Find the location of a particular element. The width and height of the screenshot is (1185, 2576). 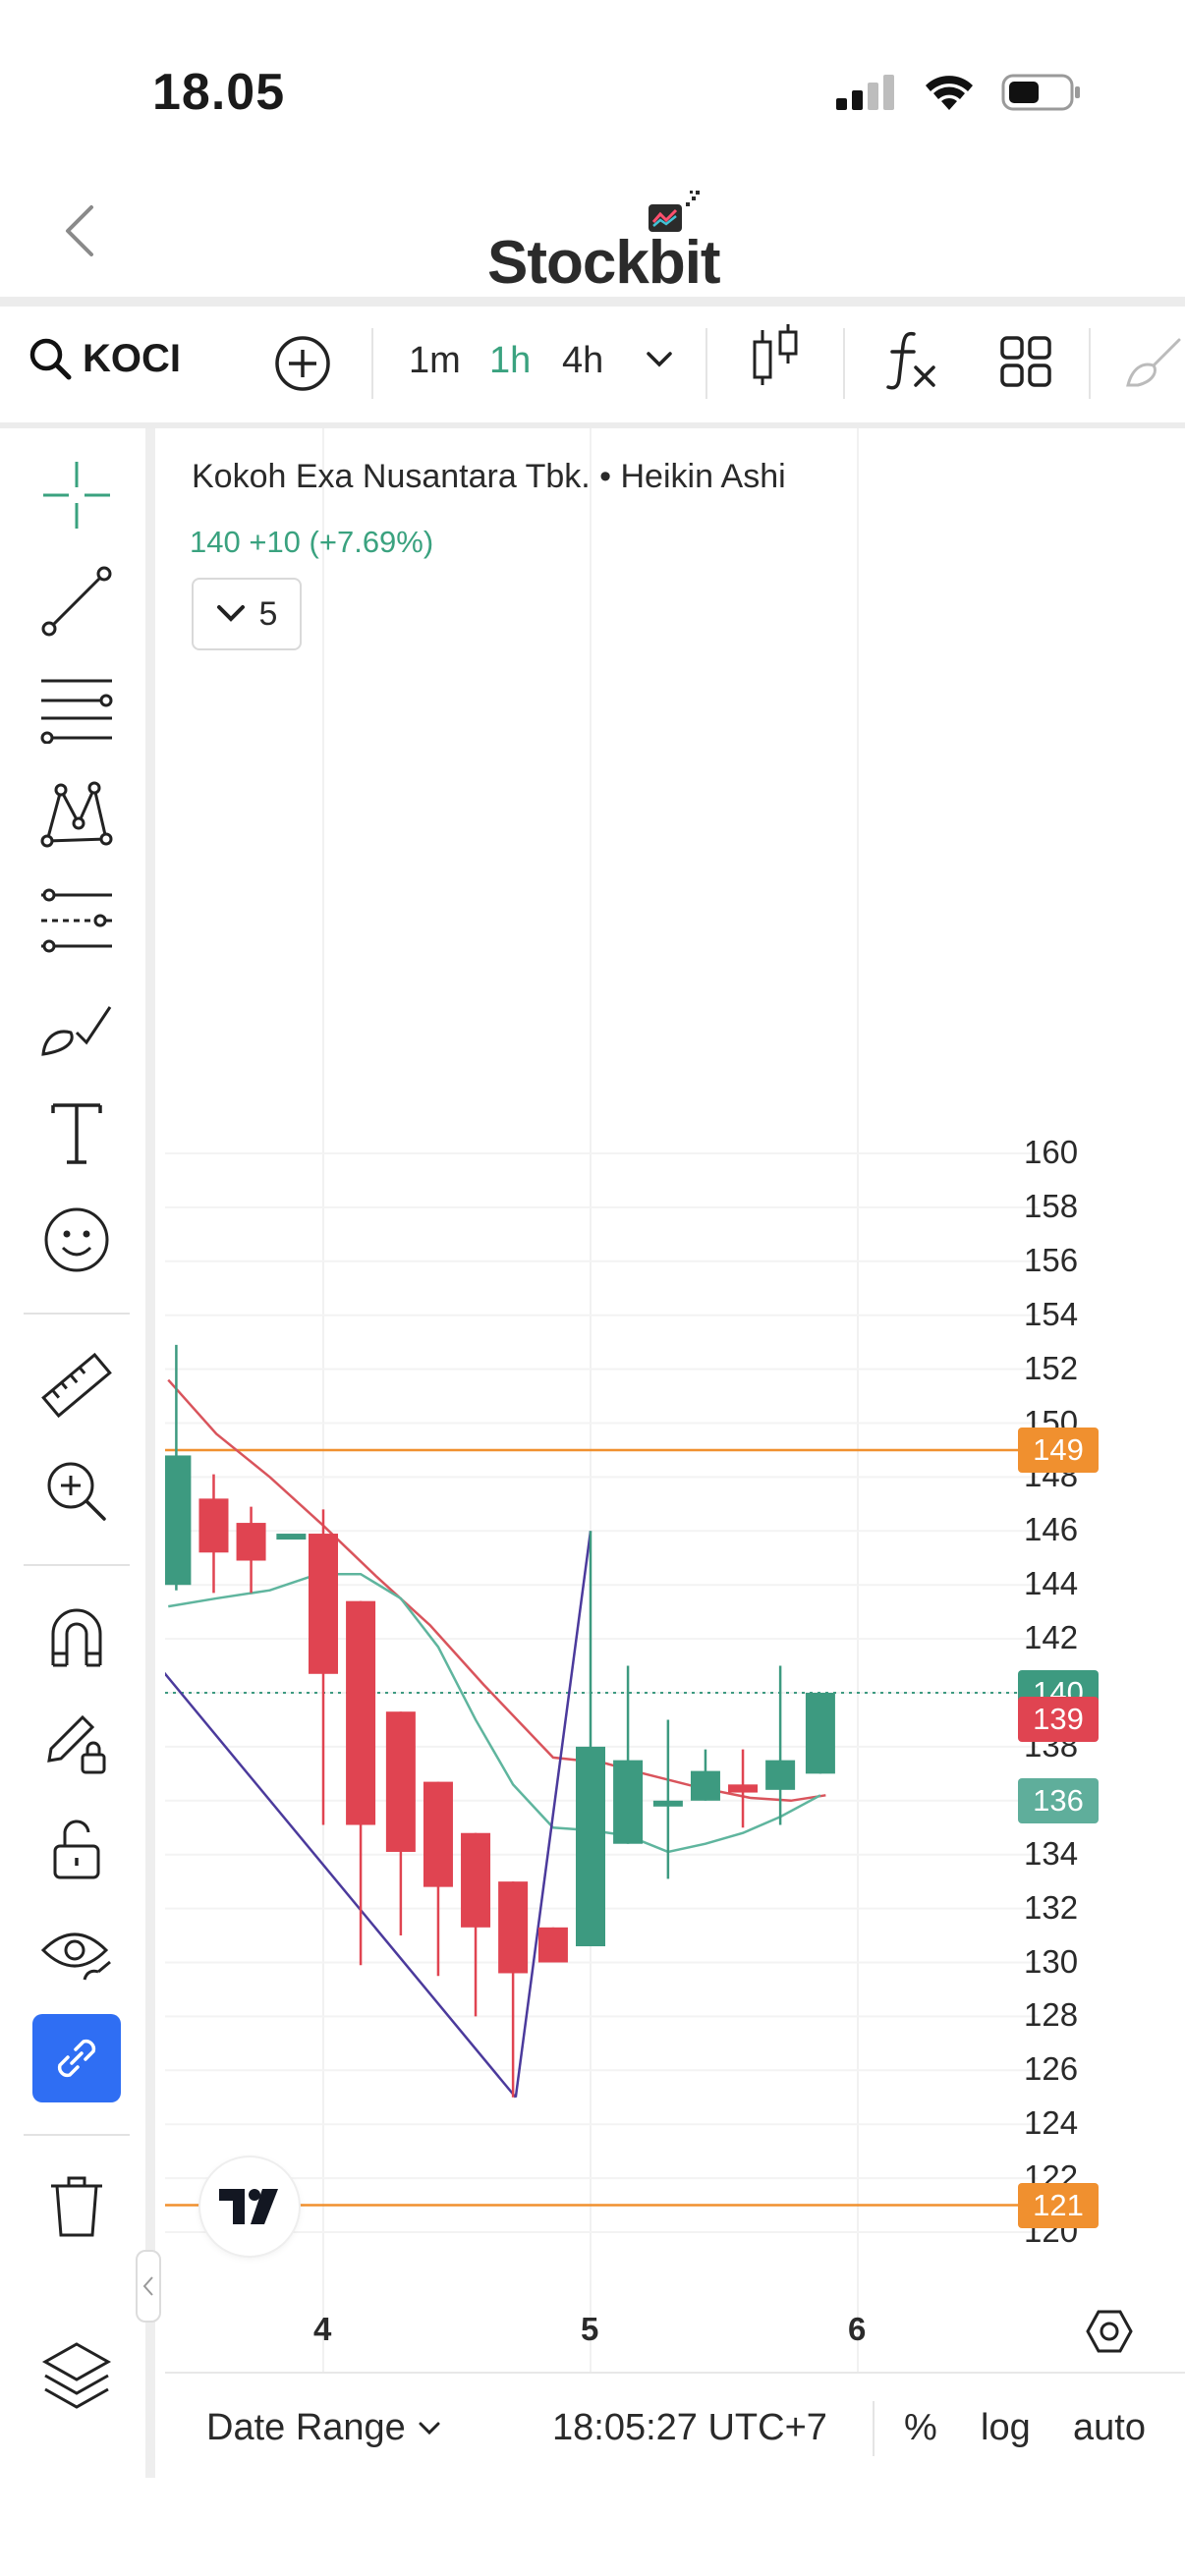

brush-icon is located at coordinates (76, 1031).